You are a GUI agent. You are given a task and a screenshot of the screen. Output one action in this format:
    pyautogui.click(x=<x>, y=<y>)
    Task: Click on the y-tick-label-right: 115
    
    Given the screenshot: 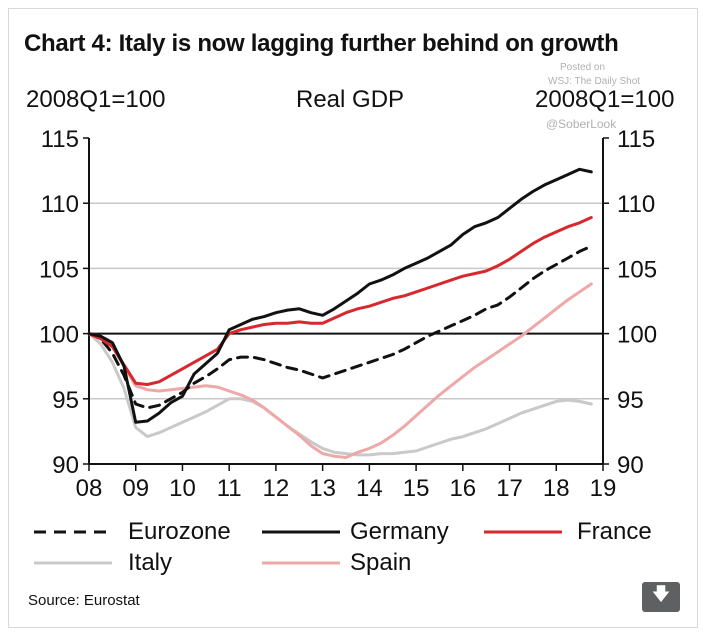 What is the action you would take?
    pyautogui.click(x=636, y=139)
    